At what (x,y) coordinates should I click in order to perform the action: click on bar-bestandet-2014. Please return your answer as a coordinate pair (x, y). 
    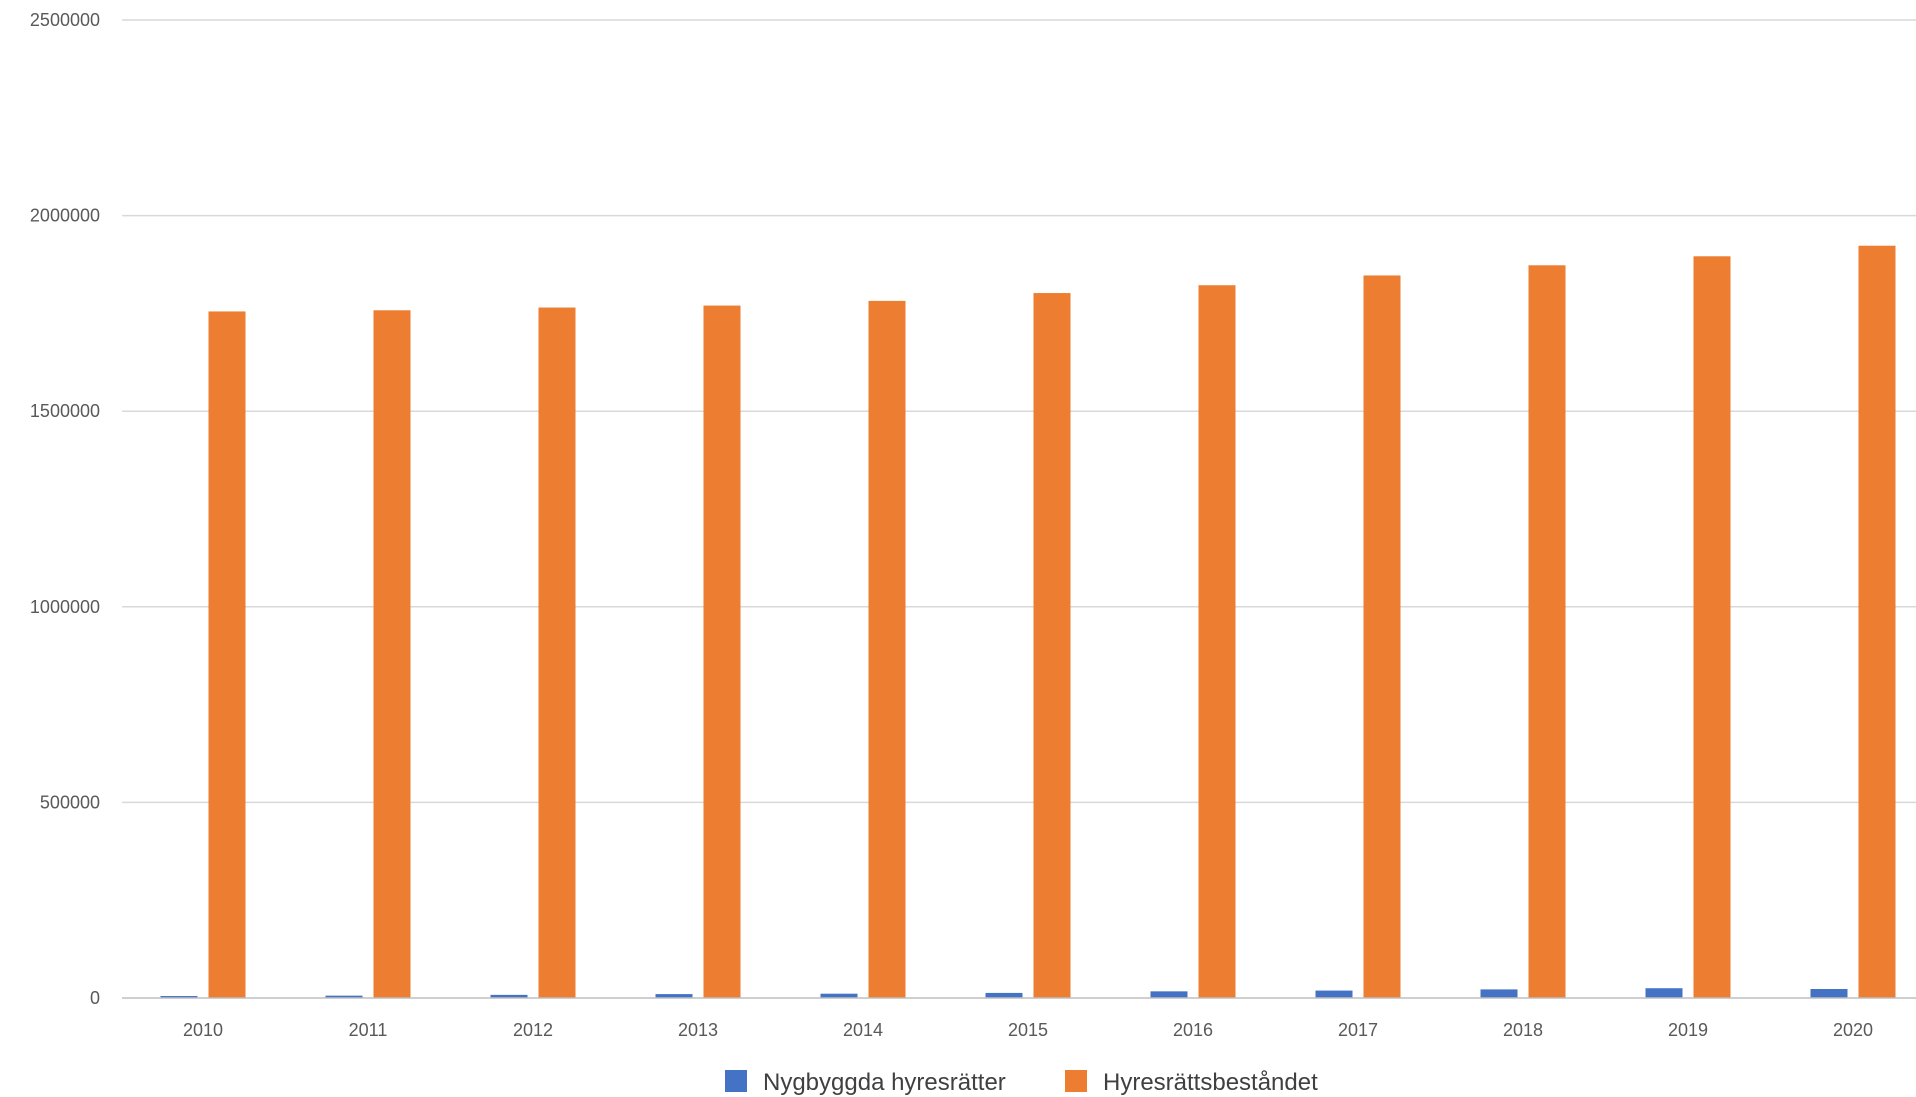
    Looking at the image, I should click on (887, 649).